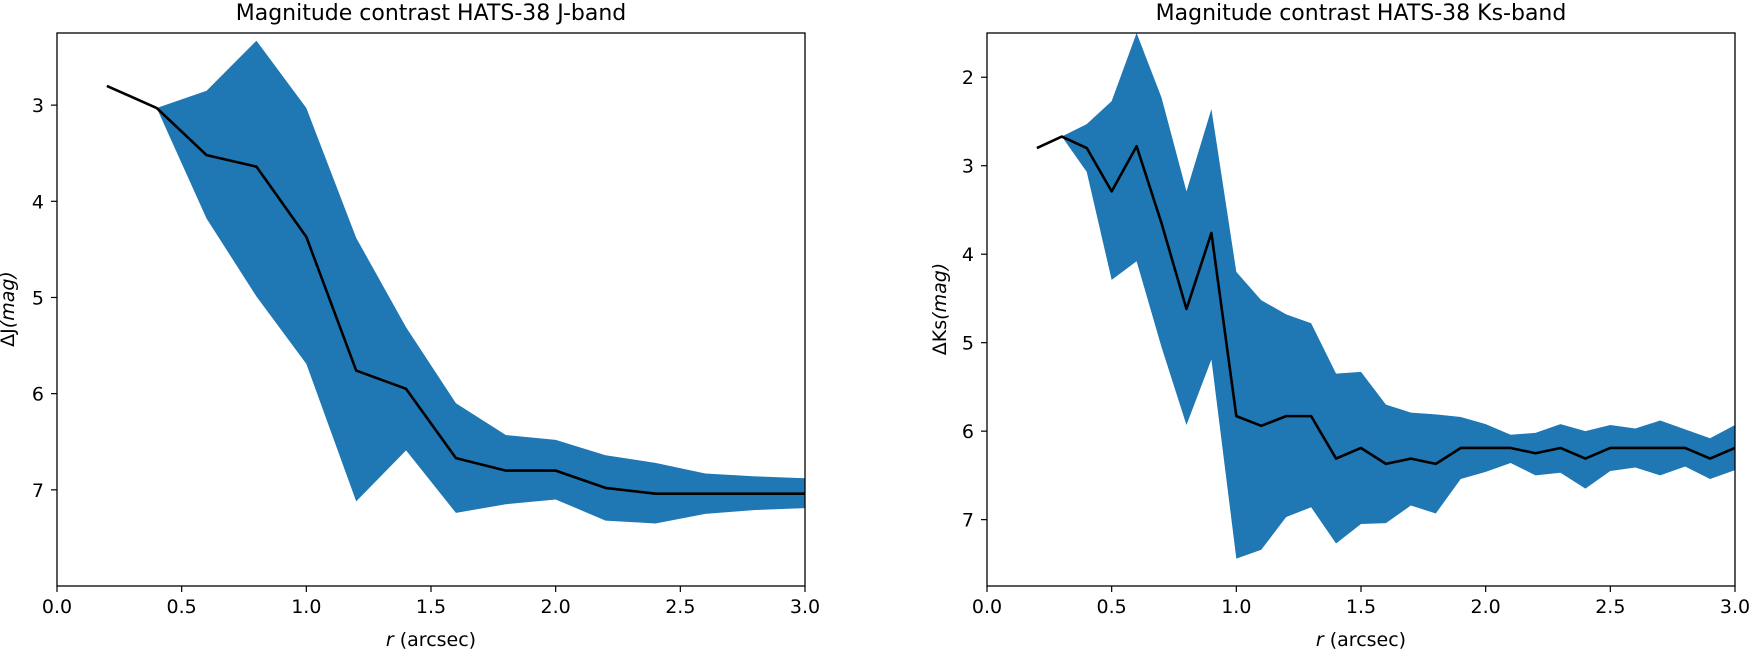 The height and width of the screenshot is (650, 1750). I want to click on ks-band-x-tick-label: 1.5, so click(1361, 607).